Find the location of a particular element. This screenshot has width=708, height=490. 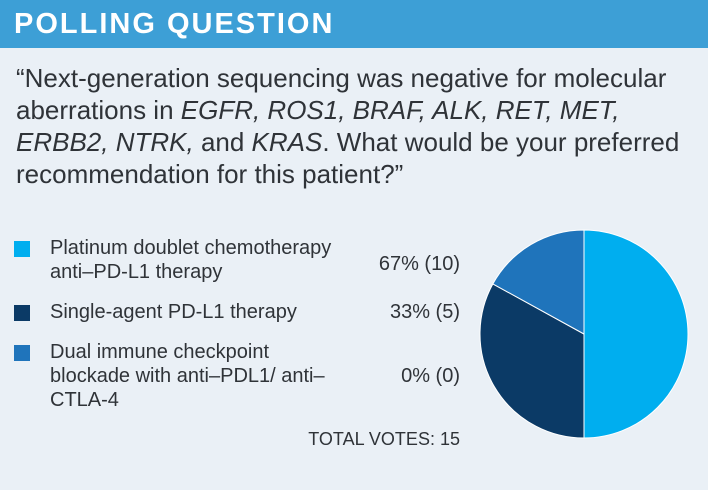

question-segment: and is located at coordinates (222, 142).